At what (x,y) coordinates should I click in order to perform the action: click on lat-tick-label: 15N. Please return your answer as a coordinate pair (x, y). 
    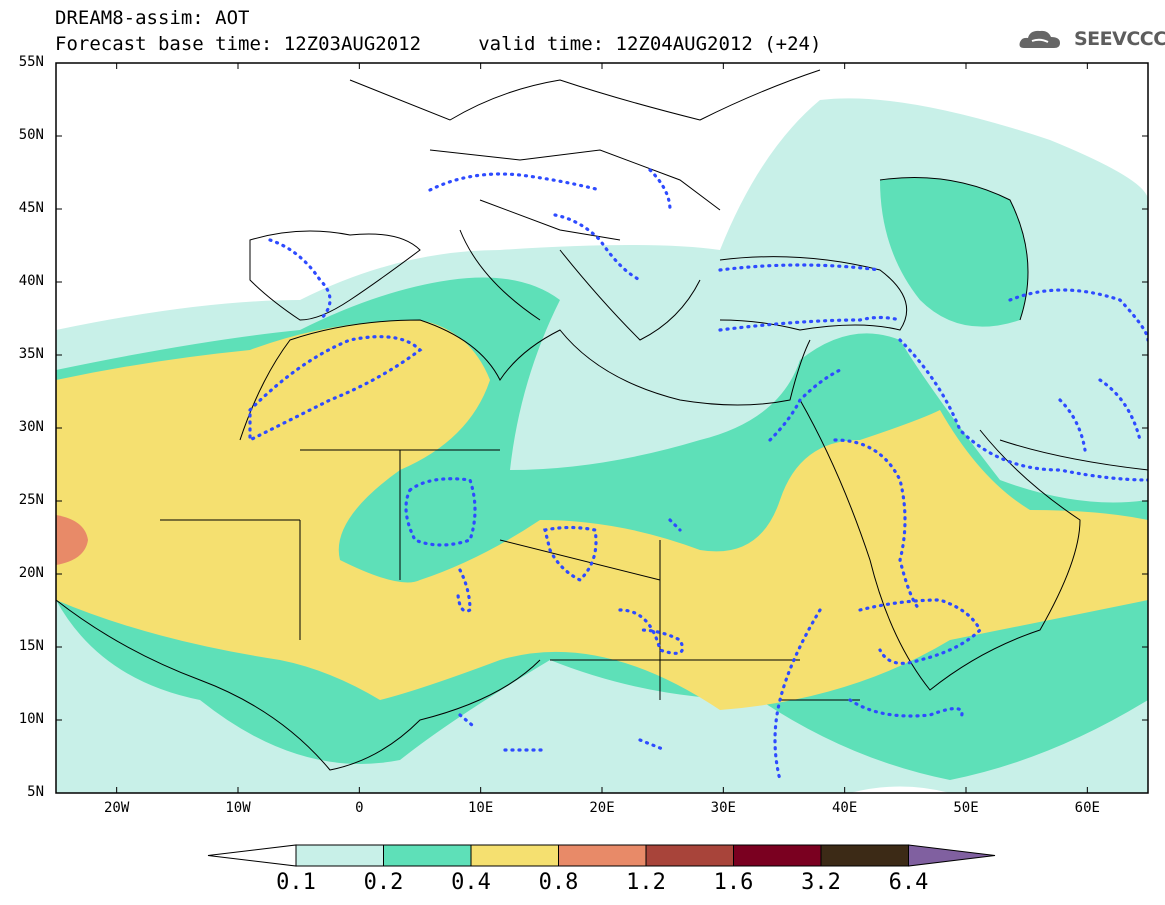
    Looking at the image, I should click on (31, 646).